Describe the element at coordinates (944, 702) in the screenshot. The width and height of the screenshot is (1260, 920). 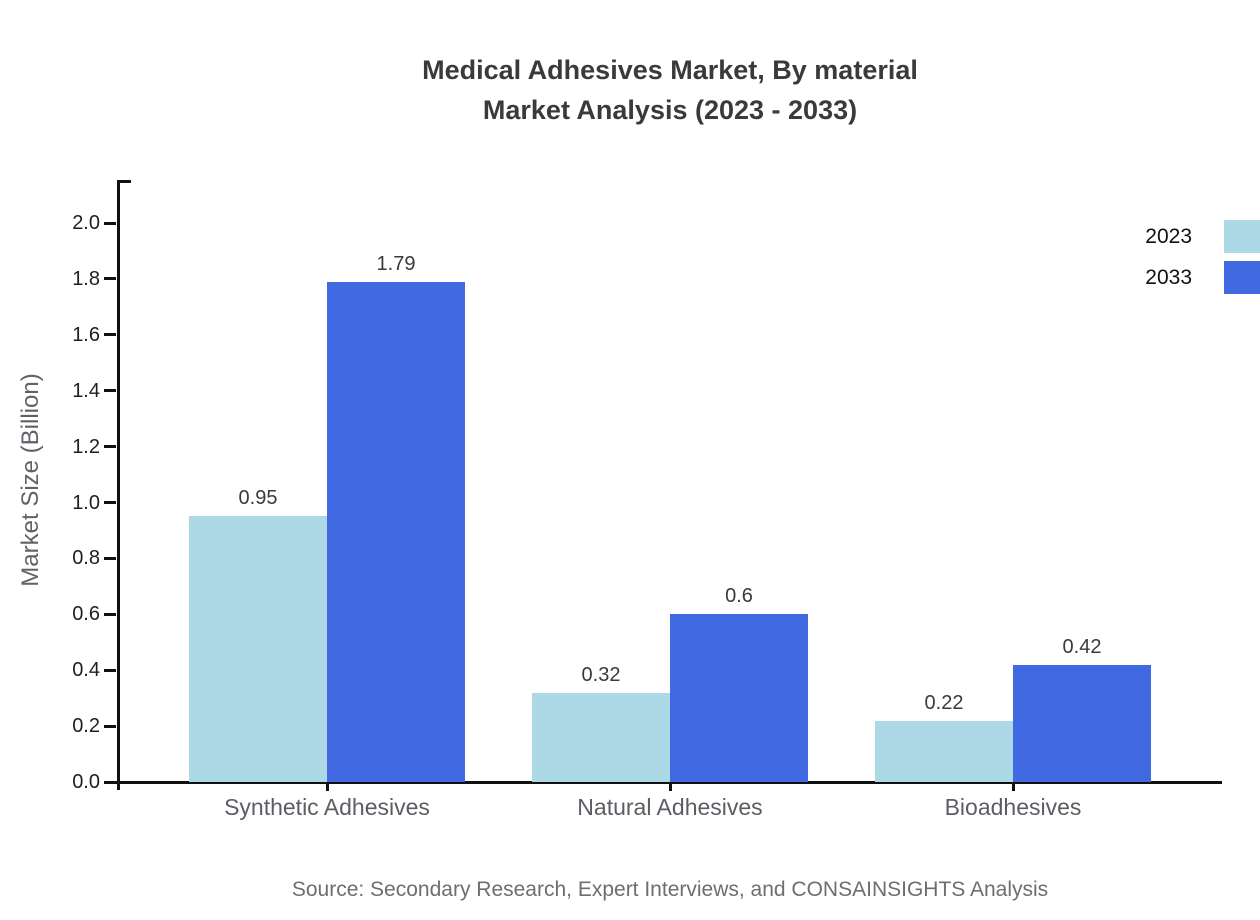
I see `bar-value-label: 0.22` at that location.